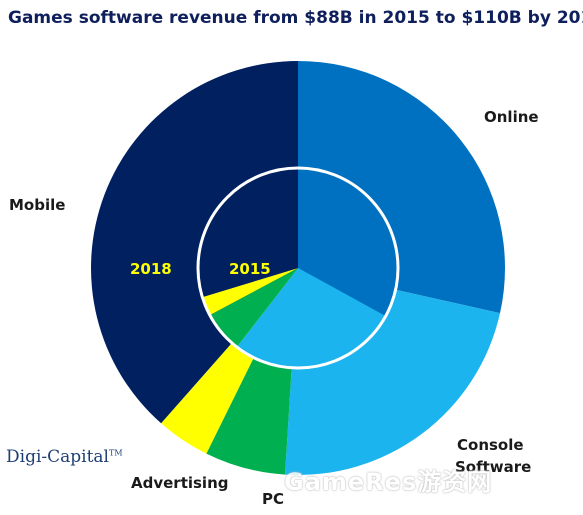  What do you see at coordinates (493, 467) in the screenshot?
I see `label-console-line2: Software` at bounding box center [493, 467].